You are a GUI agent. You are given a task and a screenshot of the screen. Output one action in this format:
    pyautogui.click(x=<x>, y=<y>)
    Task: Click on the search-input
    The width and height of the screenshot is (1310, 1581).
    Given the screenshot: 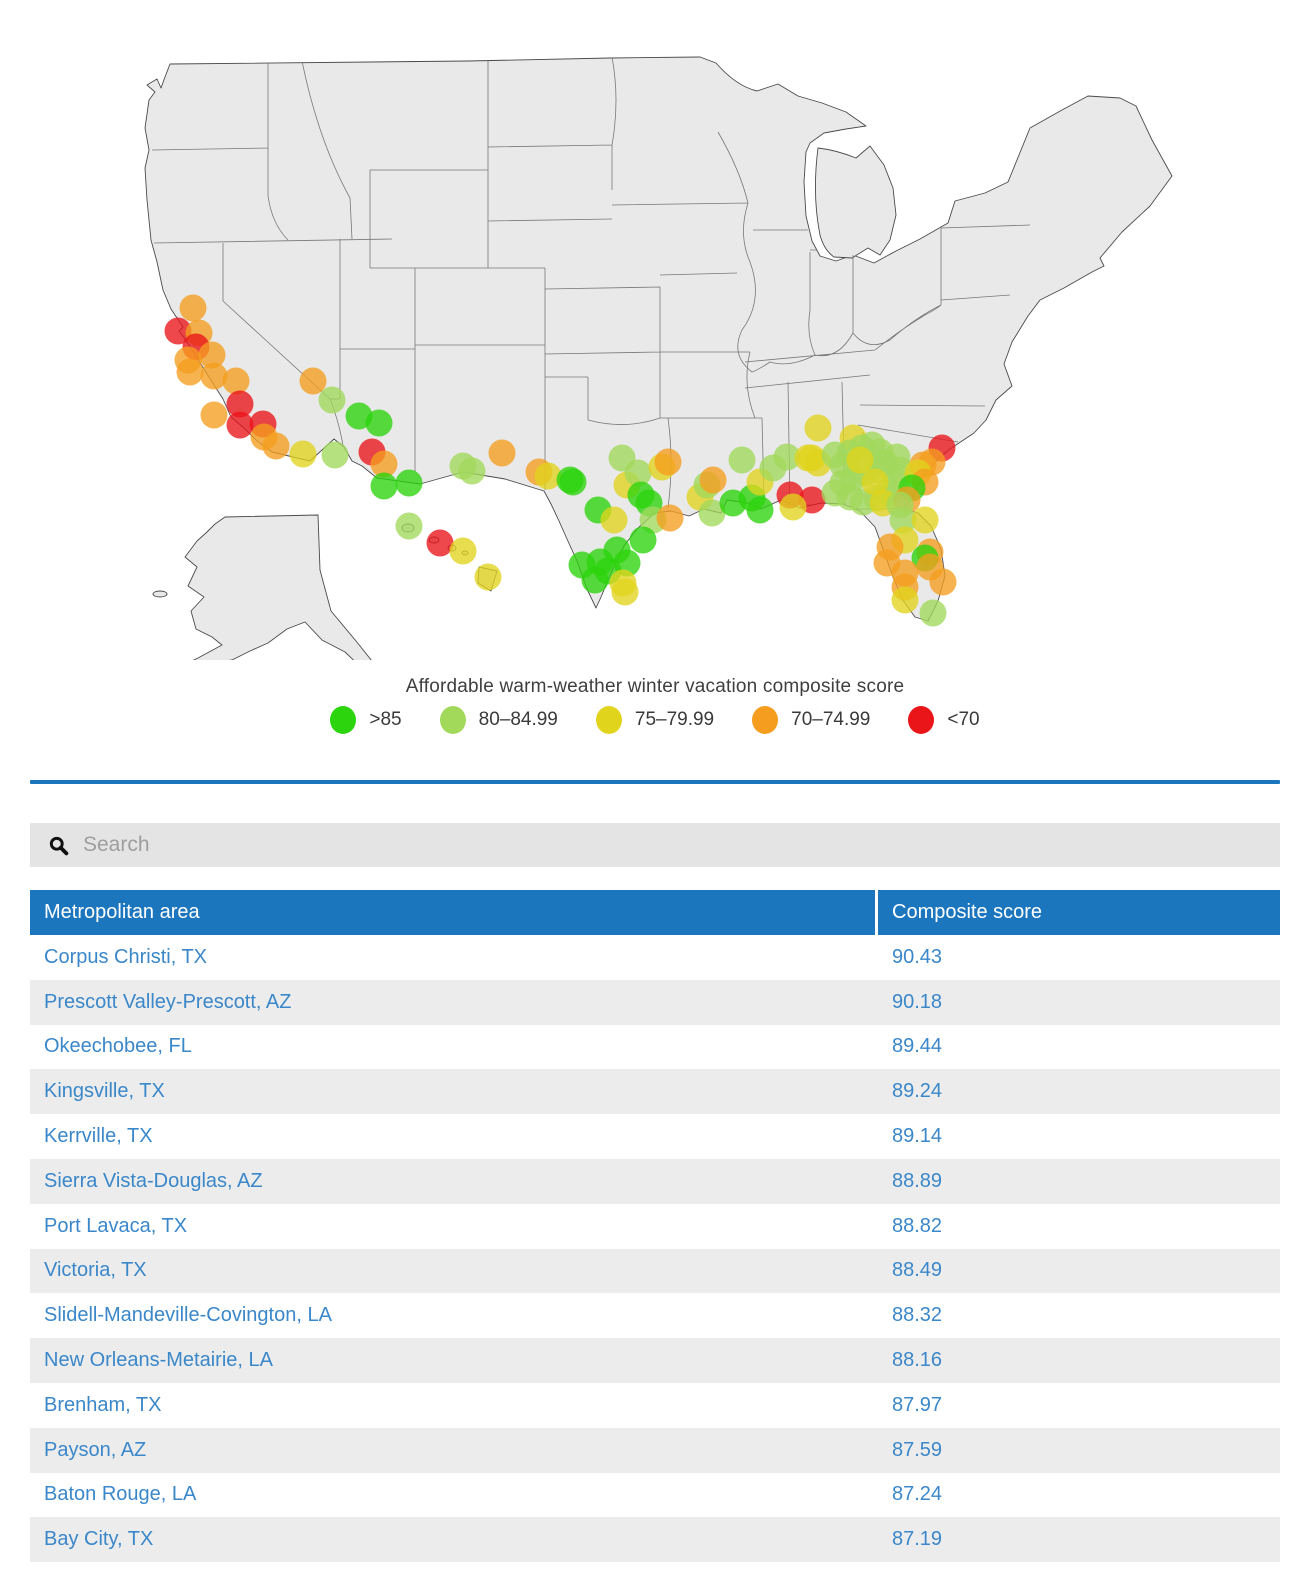 What is the action you would take?
    pyautogui.click(x=680, y=845)
    